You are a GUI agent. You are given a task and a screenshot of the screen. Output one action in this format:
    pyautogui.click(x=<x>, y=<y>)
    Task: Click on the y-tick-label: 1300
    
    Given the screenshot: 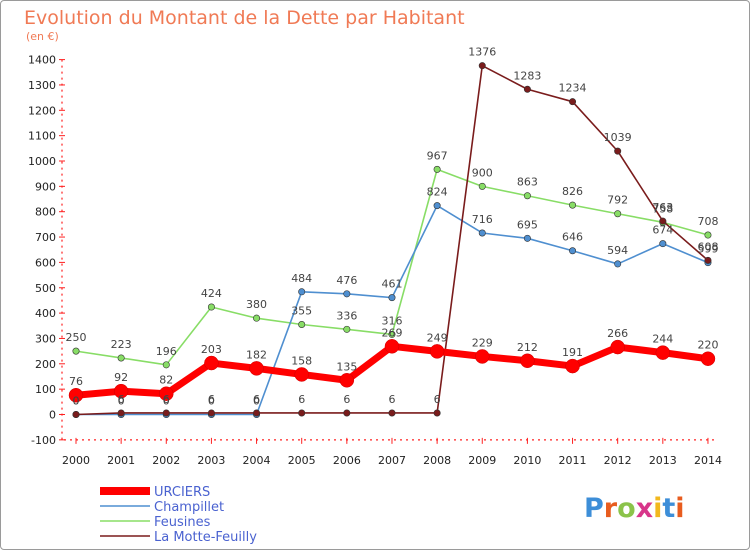 What is the action you would take?
    pyautogui.click(x=42, y=85)
    